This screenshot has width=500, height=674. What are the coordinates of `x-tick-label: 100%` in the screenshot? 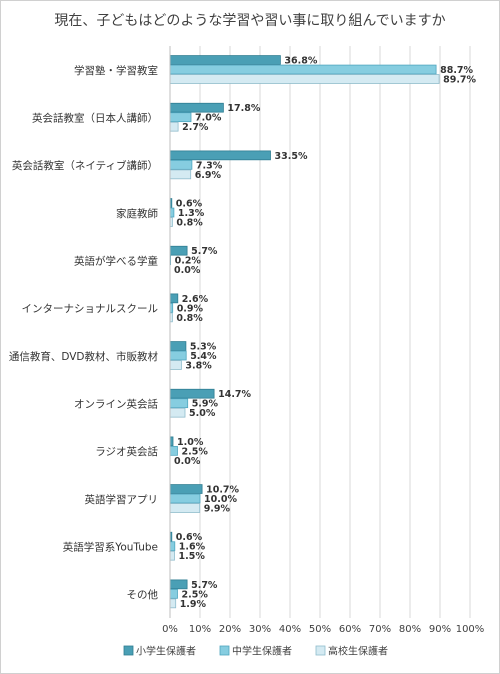 It's located at (470, 629).